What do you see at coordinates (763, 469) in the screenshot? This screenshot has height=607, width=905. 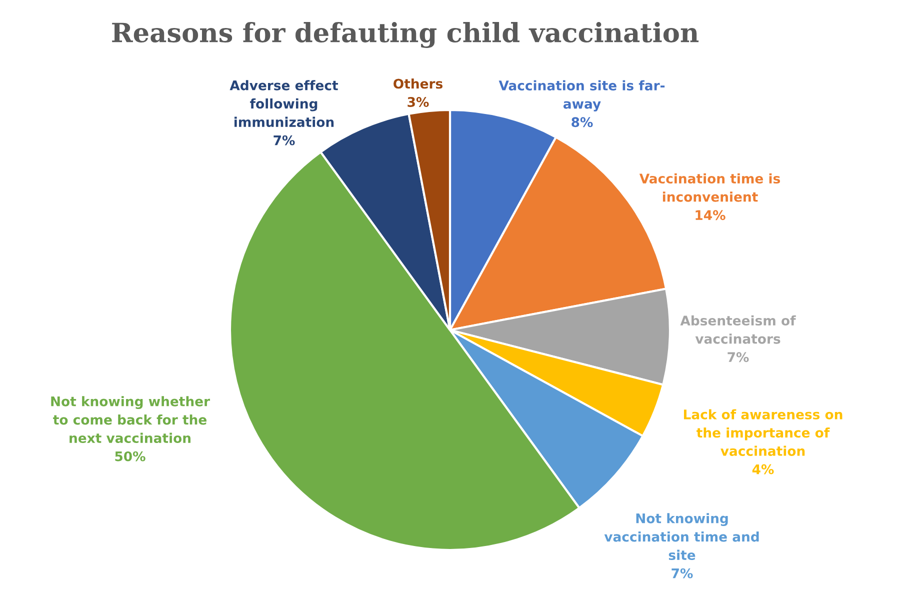 I see `data-label: 4%` at bounding box center [763, 469].